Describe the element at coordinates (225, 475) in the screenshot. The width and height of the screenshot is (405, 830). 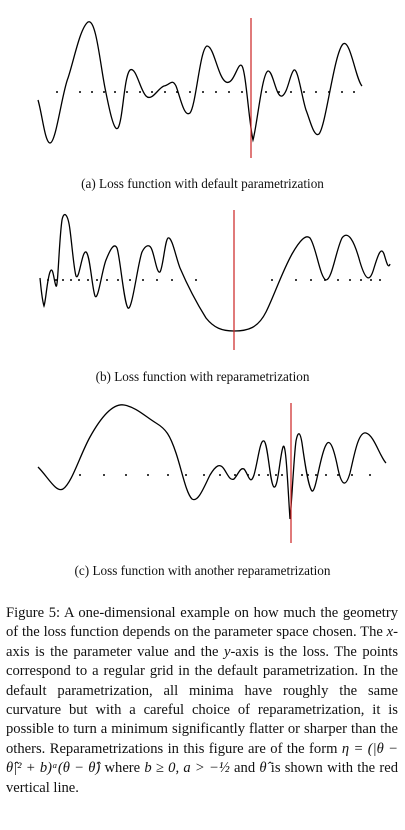
I see `plot-c-grid-dots` at that location.